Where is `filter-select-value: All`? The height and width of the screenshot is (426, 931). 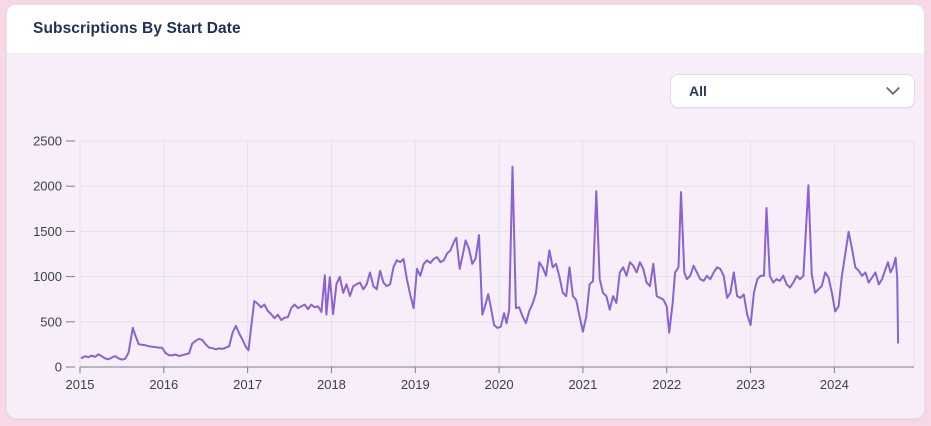 filter-select-value: All is located at coordinates (698, 91).